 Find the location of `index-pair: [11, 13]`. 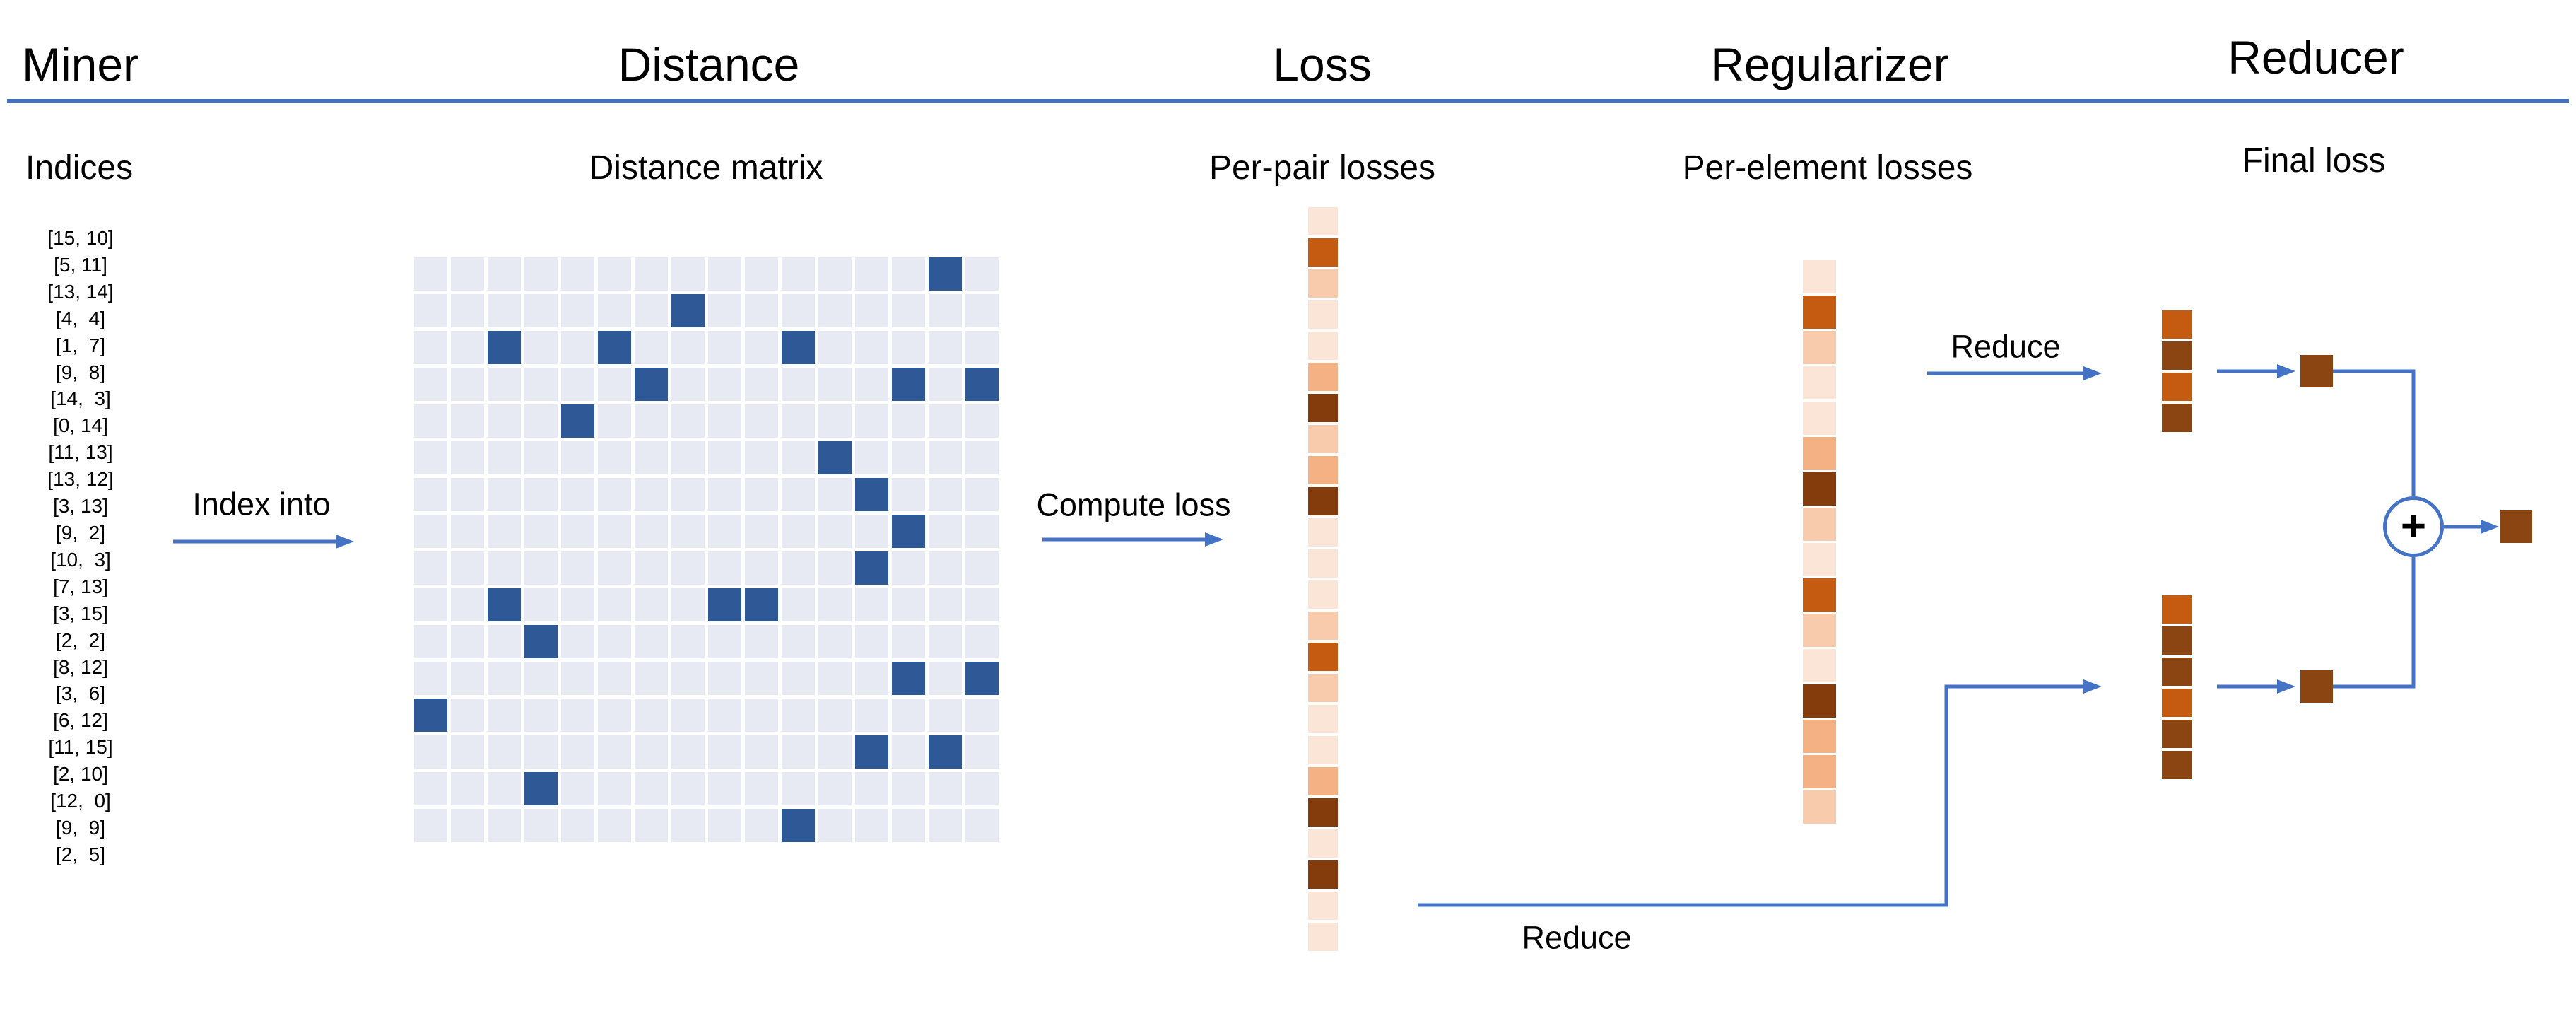

index-pair: [11, 13] is located at coordinates (80, 452).